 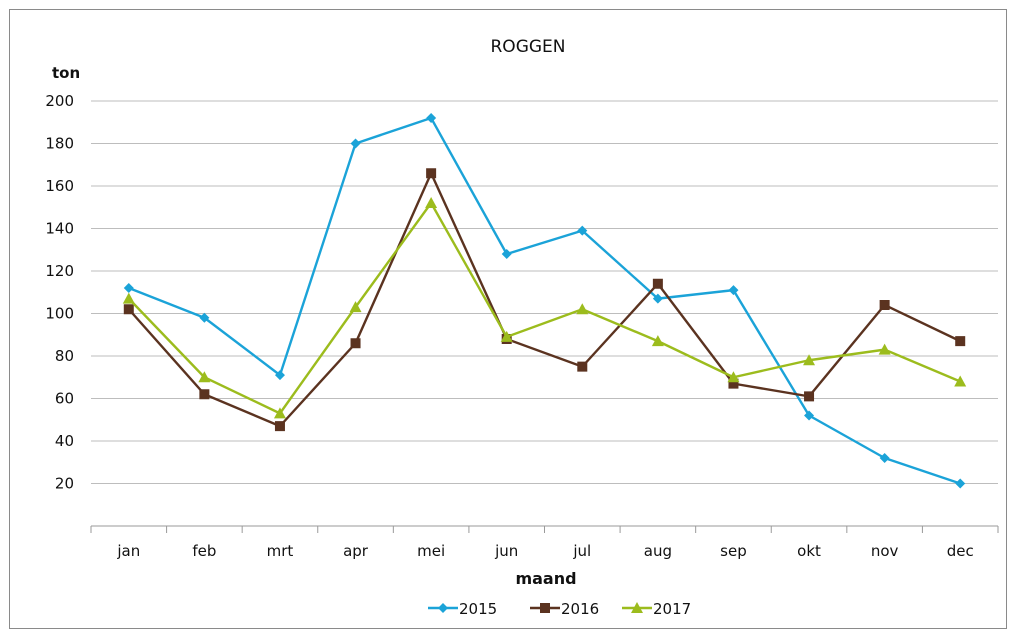 I want to click on legend-marker-2016, so click(x=545, y=608).